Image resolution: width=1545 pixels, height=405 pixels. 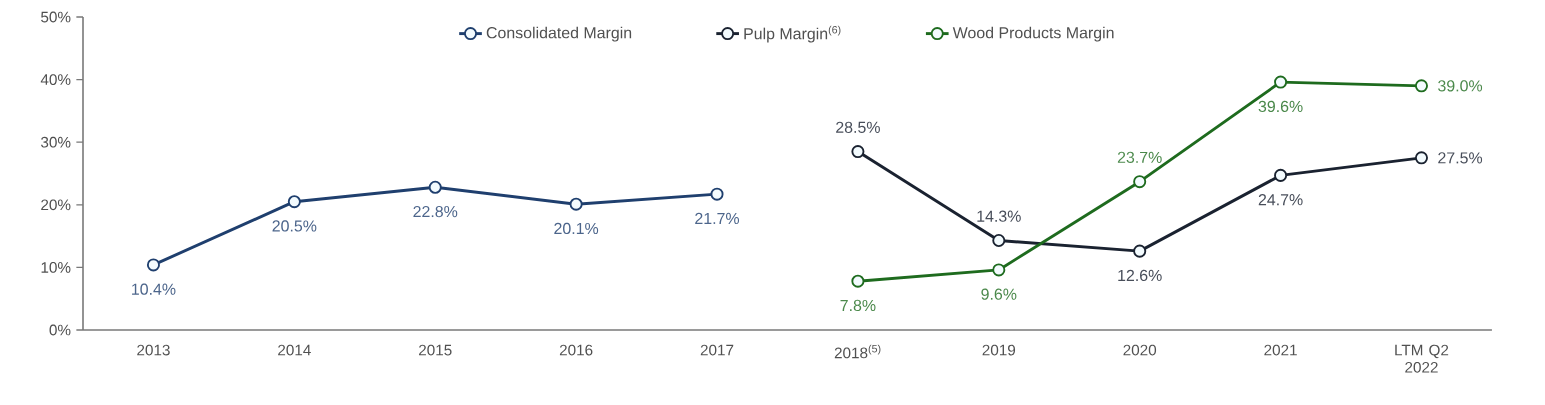 What do you see at coordinates (576, 228) in the screenshot?
I see `data-label: 20.1%` at bounding box center [576, 228].